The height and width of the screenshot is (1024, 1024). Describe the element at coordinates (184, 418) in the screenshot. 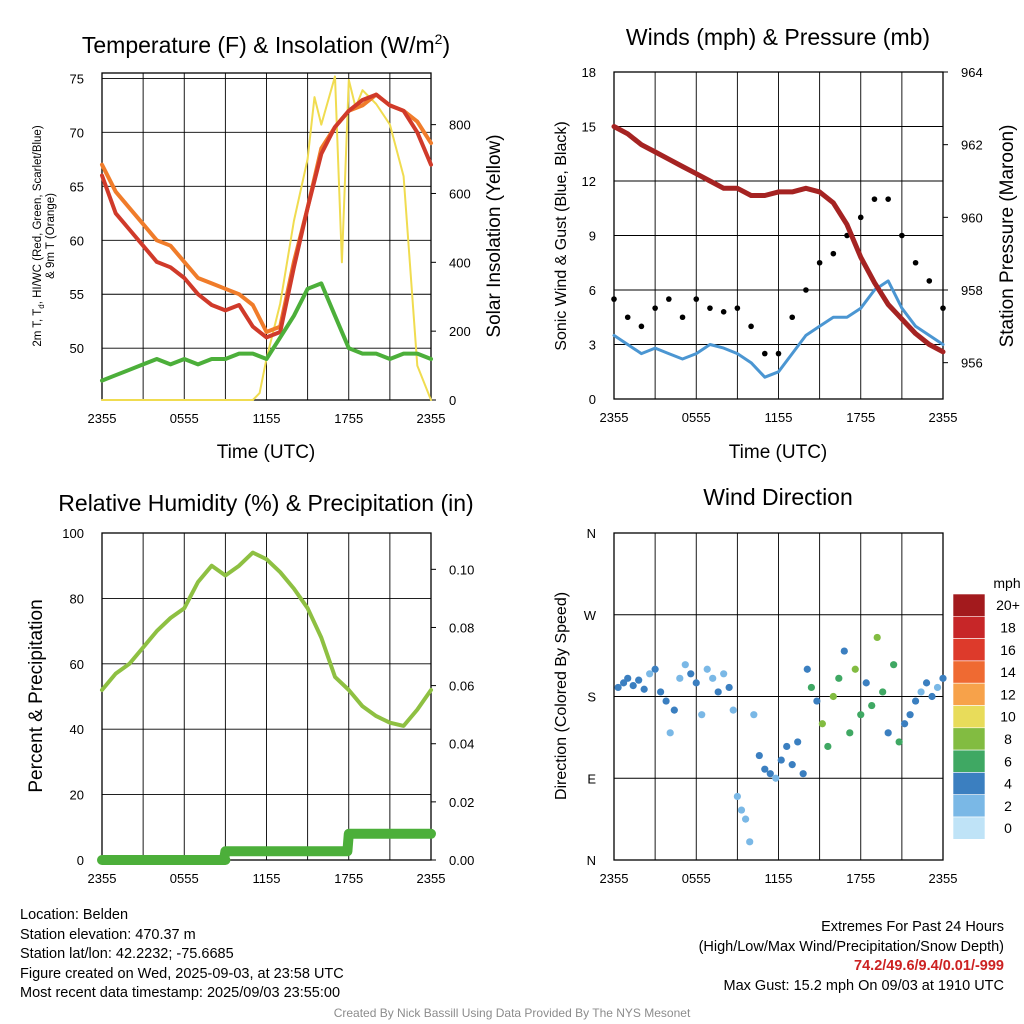

I see `x-tick-label: 0555` at that location.